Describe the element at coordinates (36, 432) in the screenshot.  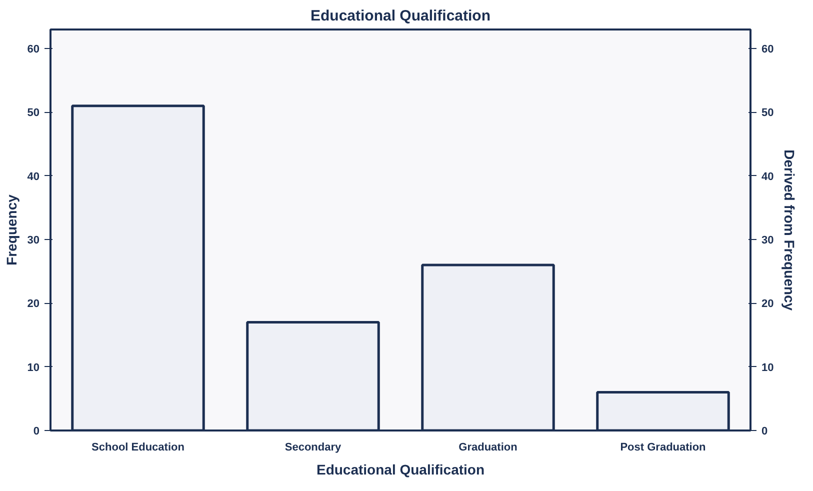
I see `y-tick-label: 0` at that location.